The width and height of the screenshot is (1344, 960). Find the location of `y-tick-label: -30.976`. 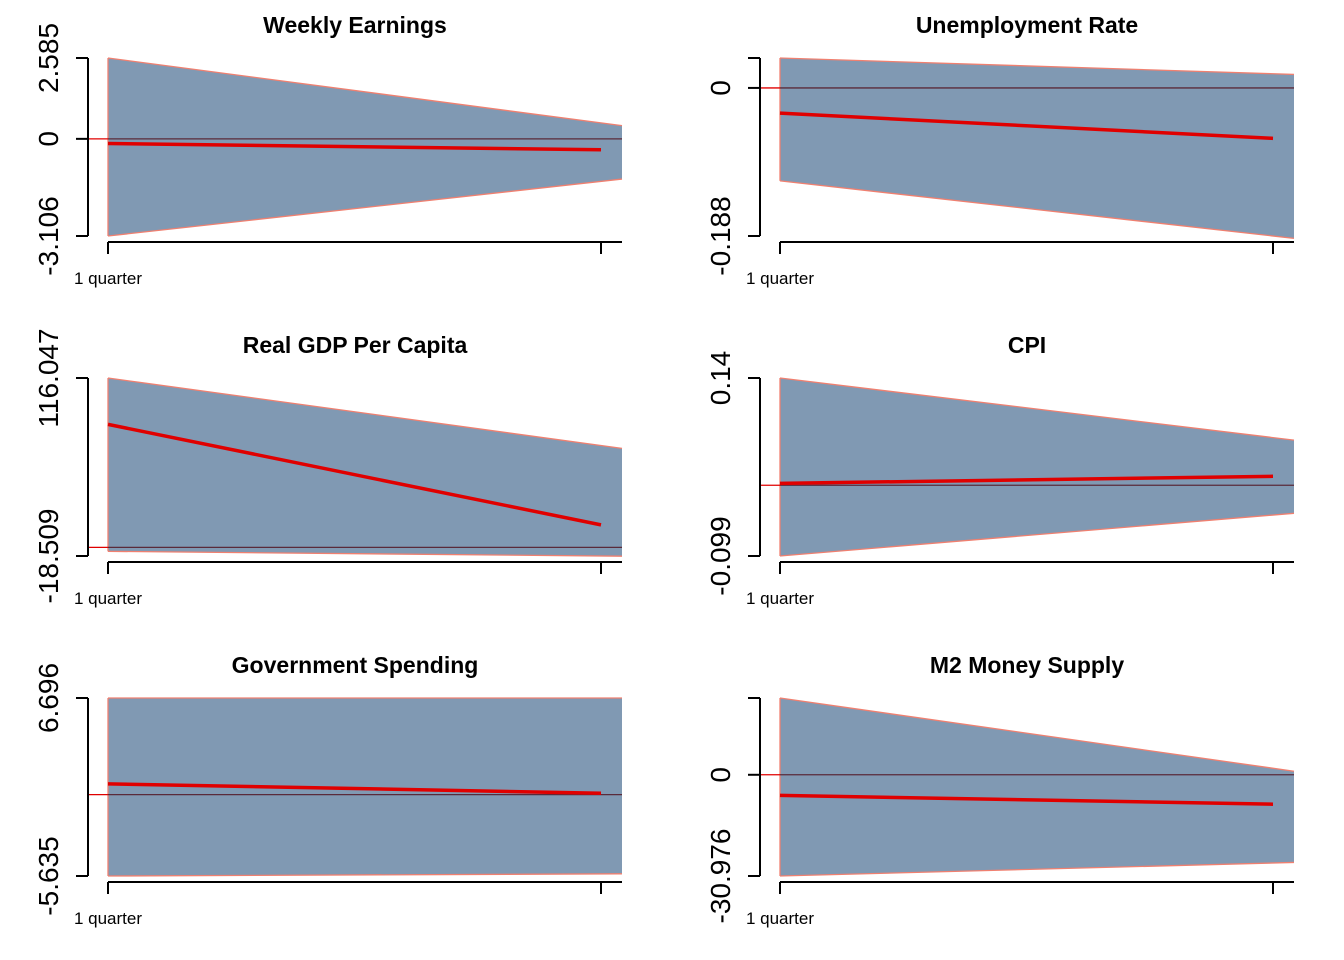

y-tick-label: -30.976 is located at coordinates (720, 876).